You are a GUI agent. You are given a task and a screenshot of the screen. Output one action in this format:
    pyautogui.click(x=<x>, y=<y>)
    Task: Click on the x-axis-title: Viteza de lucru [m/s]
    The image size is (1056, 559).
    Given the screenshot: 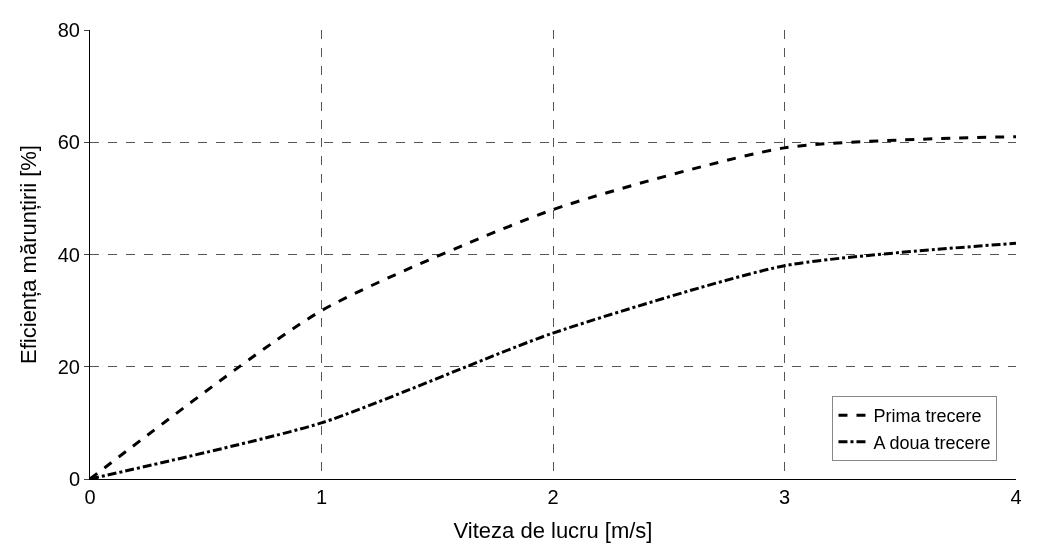 What is the action you would take?
    pyautogui.click(x=553, y=530)
    